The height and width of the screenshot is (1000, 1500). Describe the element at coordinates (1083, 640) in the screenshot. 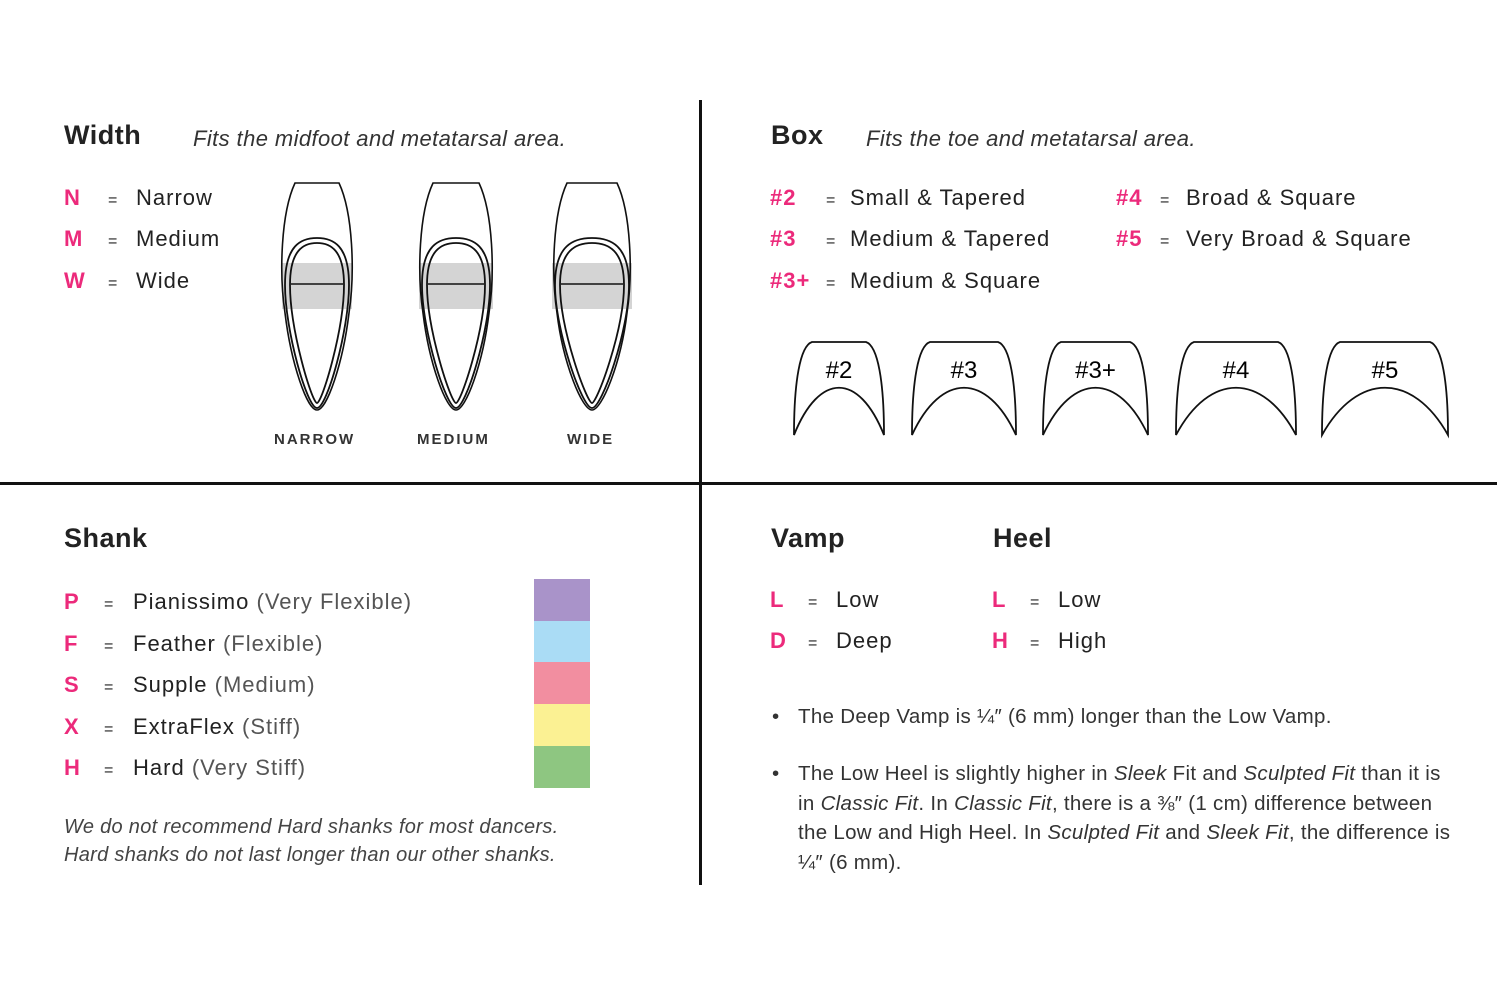

I see `heel-label: High` at that location.